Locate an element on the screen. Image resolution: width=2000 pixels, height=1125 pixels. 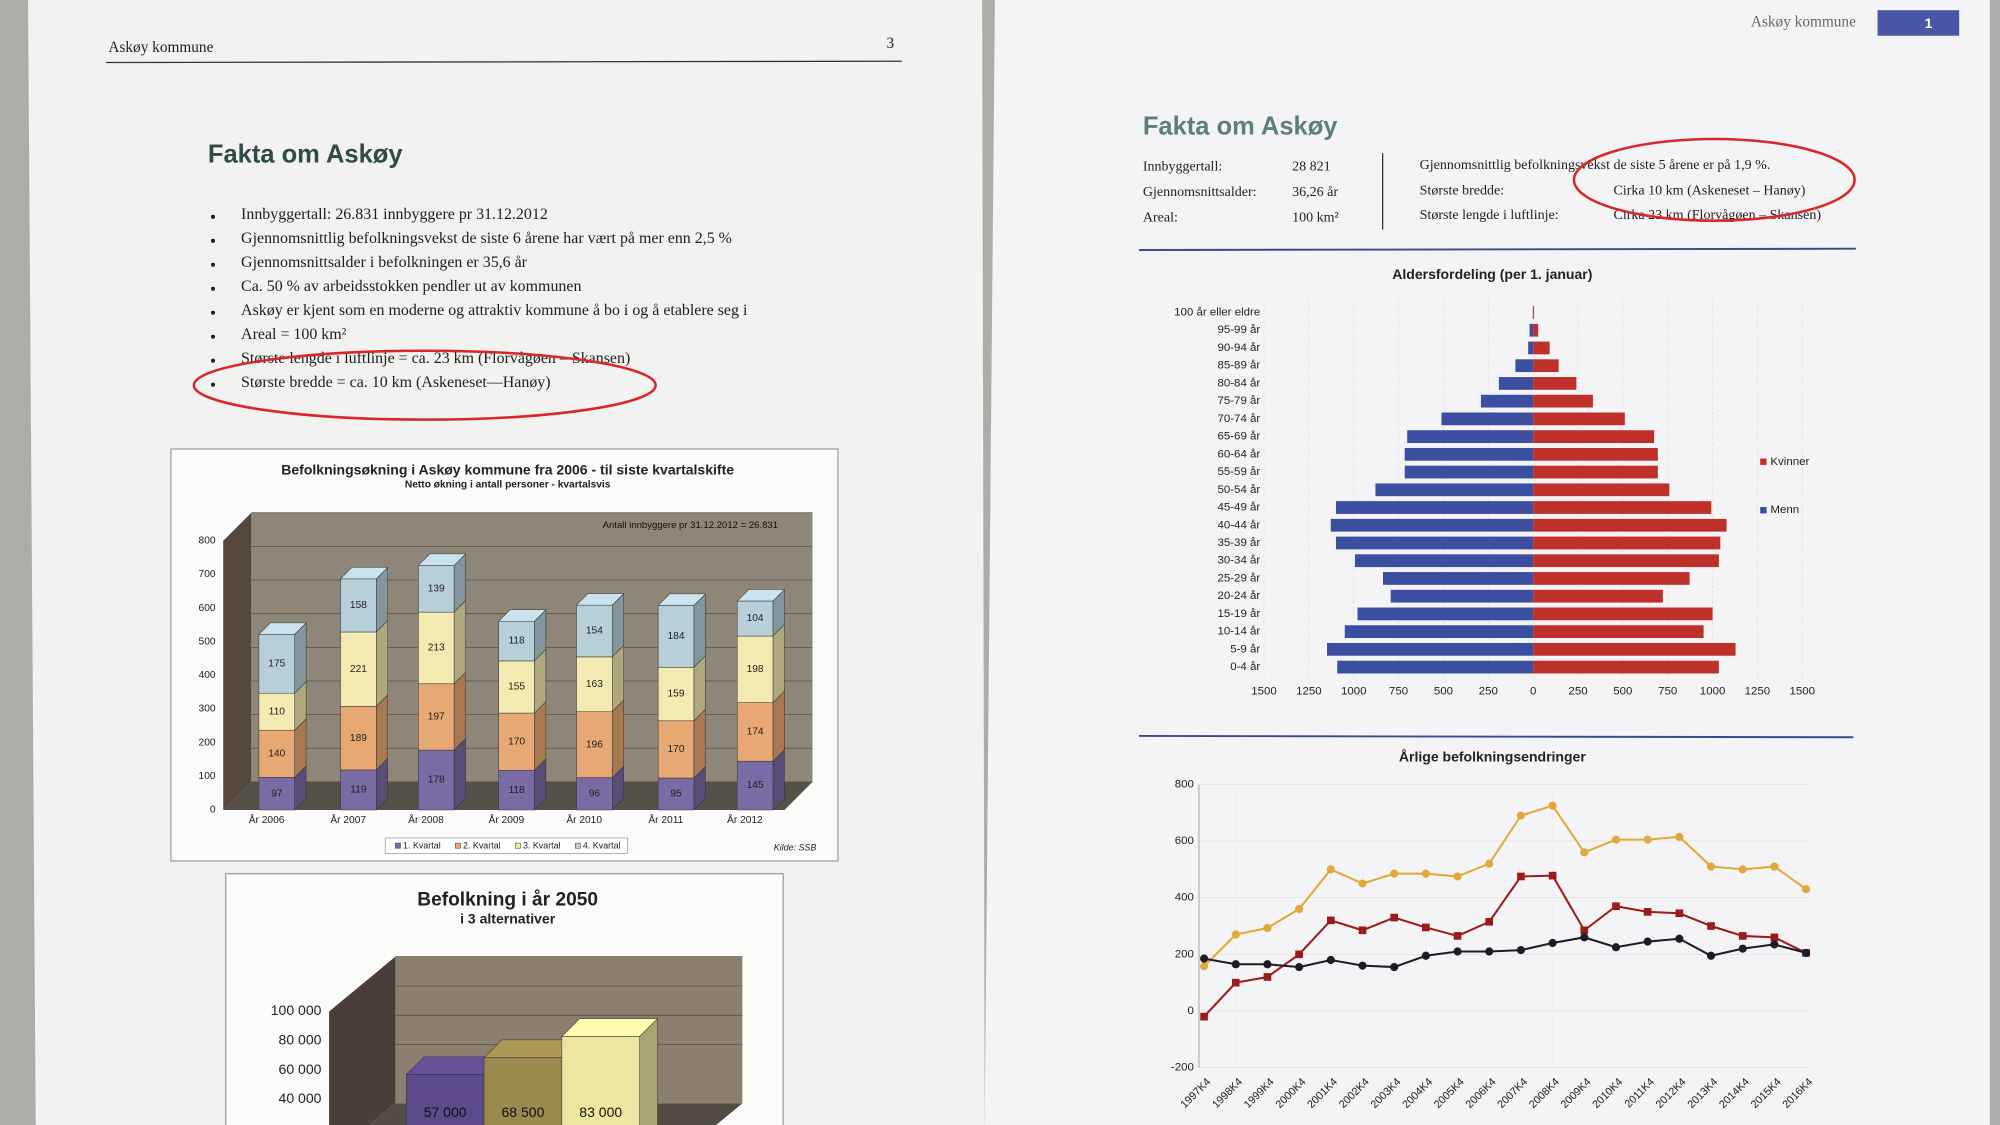
y-tick-label: 80 000 is located at coordinates (300, 1040).